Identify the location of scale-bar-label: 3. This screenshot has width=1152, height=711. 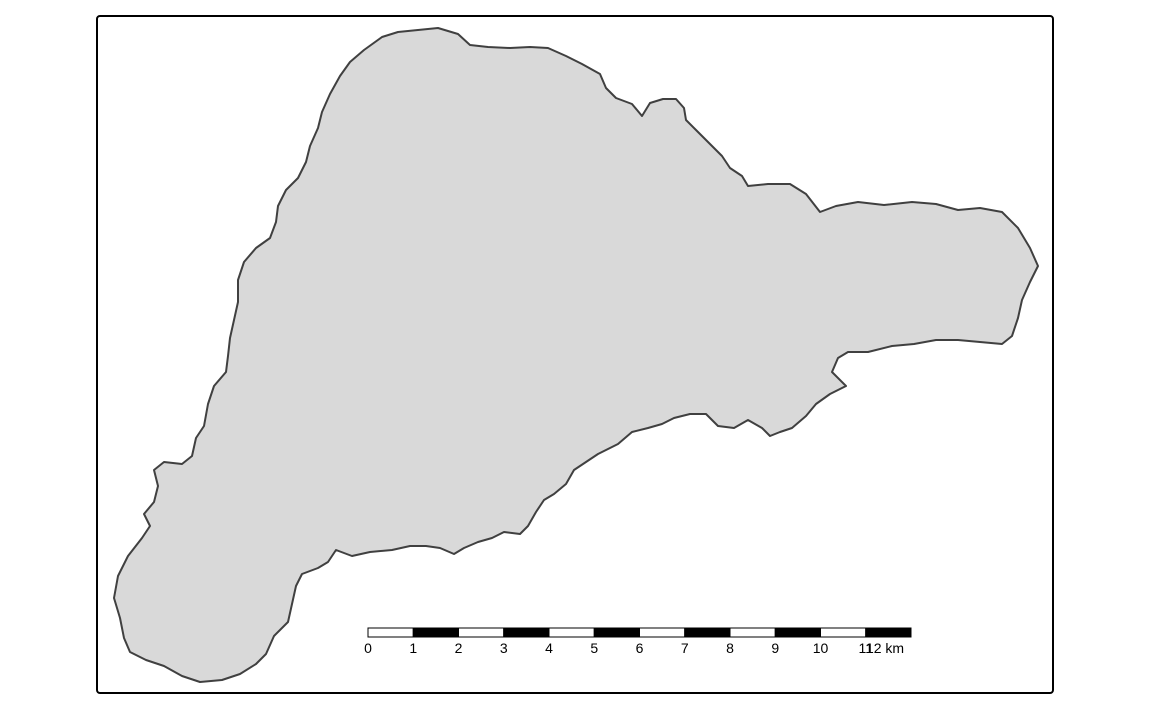
(504, 648).